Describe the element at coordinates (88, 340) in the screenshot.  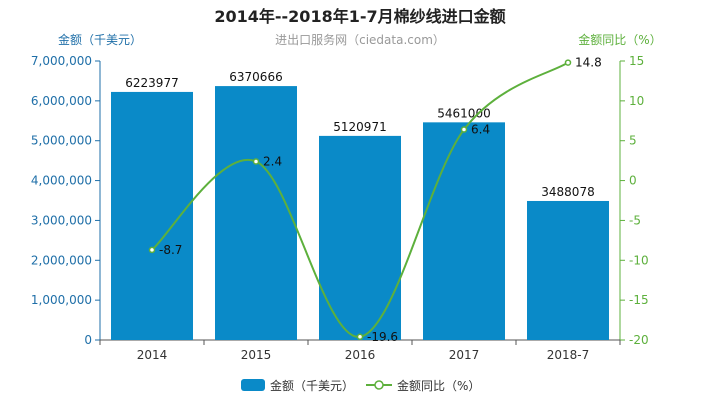
I see `left-tick-label: 0` at that location.